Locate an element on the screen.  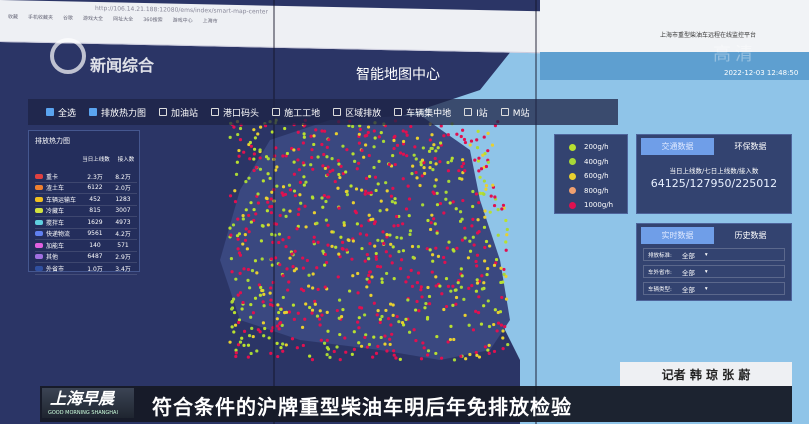
program-name: 上海早晨 is located at coordinates (82, 398).